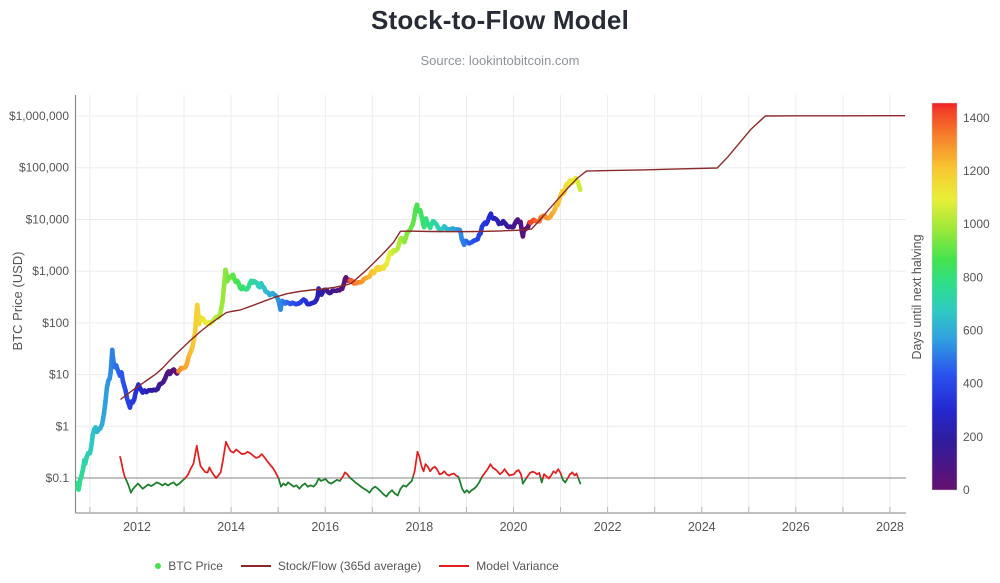 The height and width of the screenshot is (583, 1000). What do you see at coordinates (917, 296) in the screenshot?
I see `colorbar-title: Days until next halving` at bounding box center [917, 296].